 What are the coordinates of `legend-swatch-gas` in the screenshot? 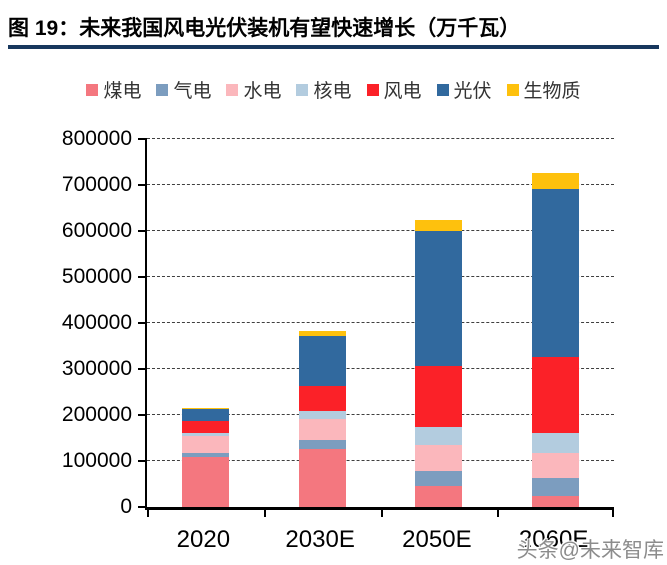 It's located at (162, 89).